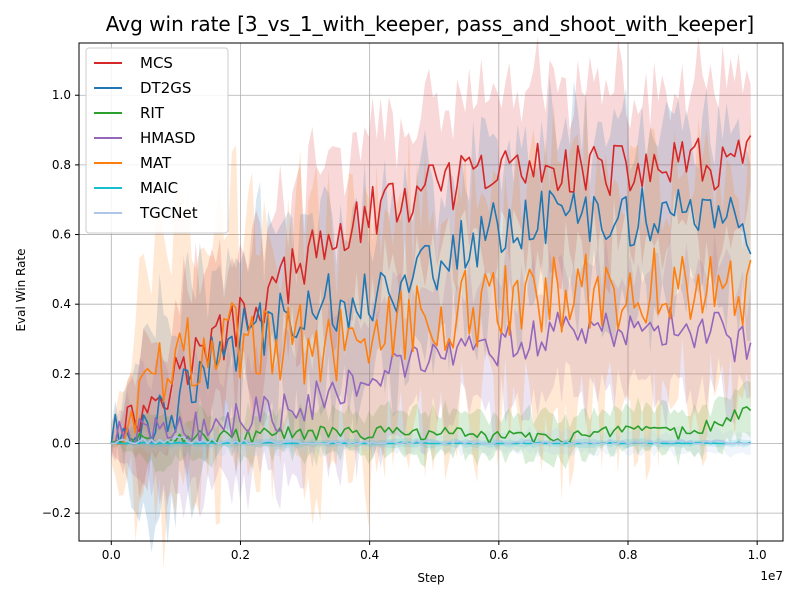  What do you see at coordinates (771, 576) in the screenshot?
I see `x-axis-offset-label: 1e7` at bounding box center [771, 576].